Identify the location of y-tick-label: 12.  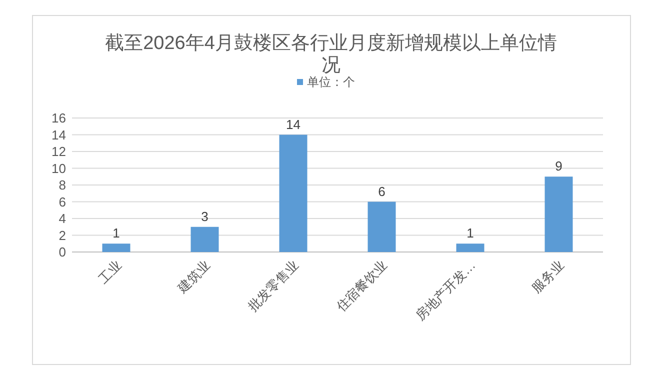
(59, 151).